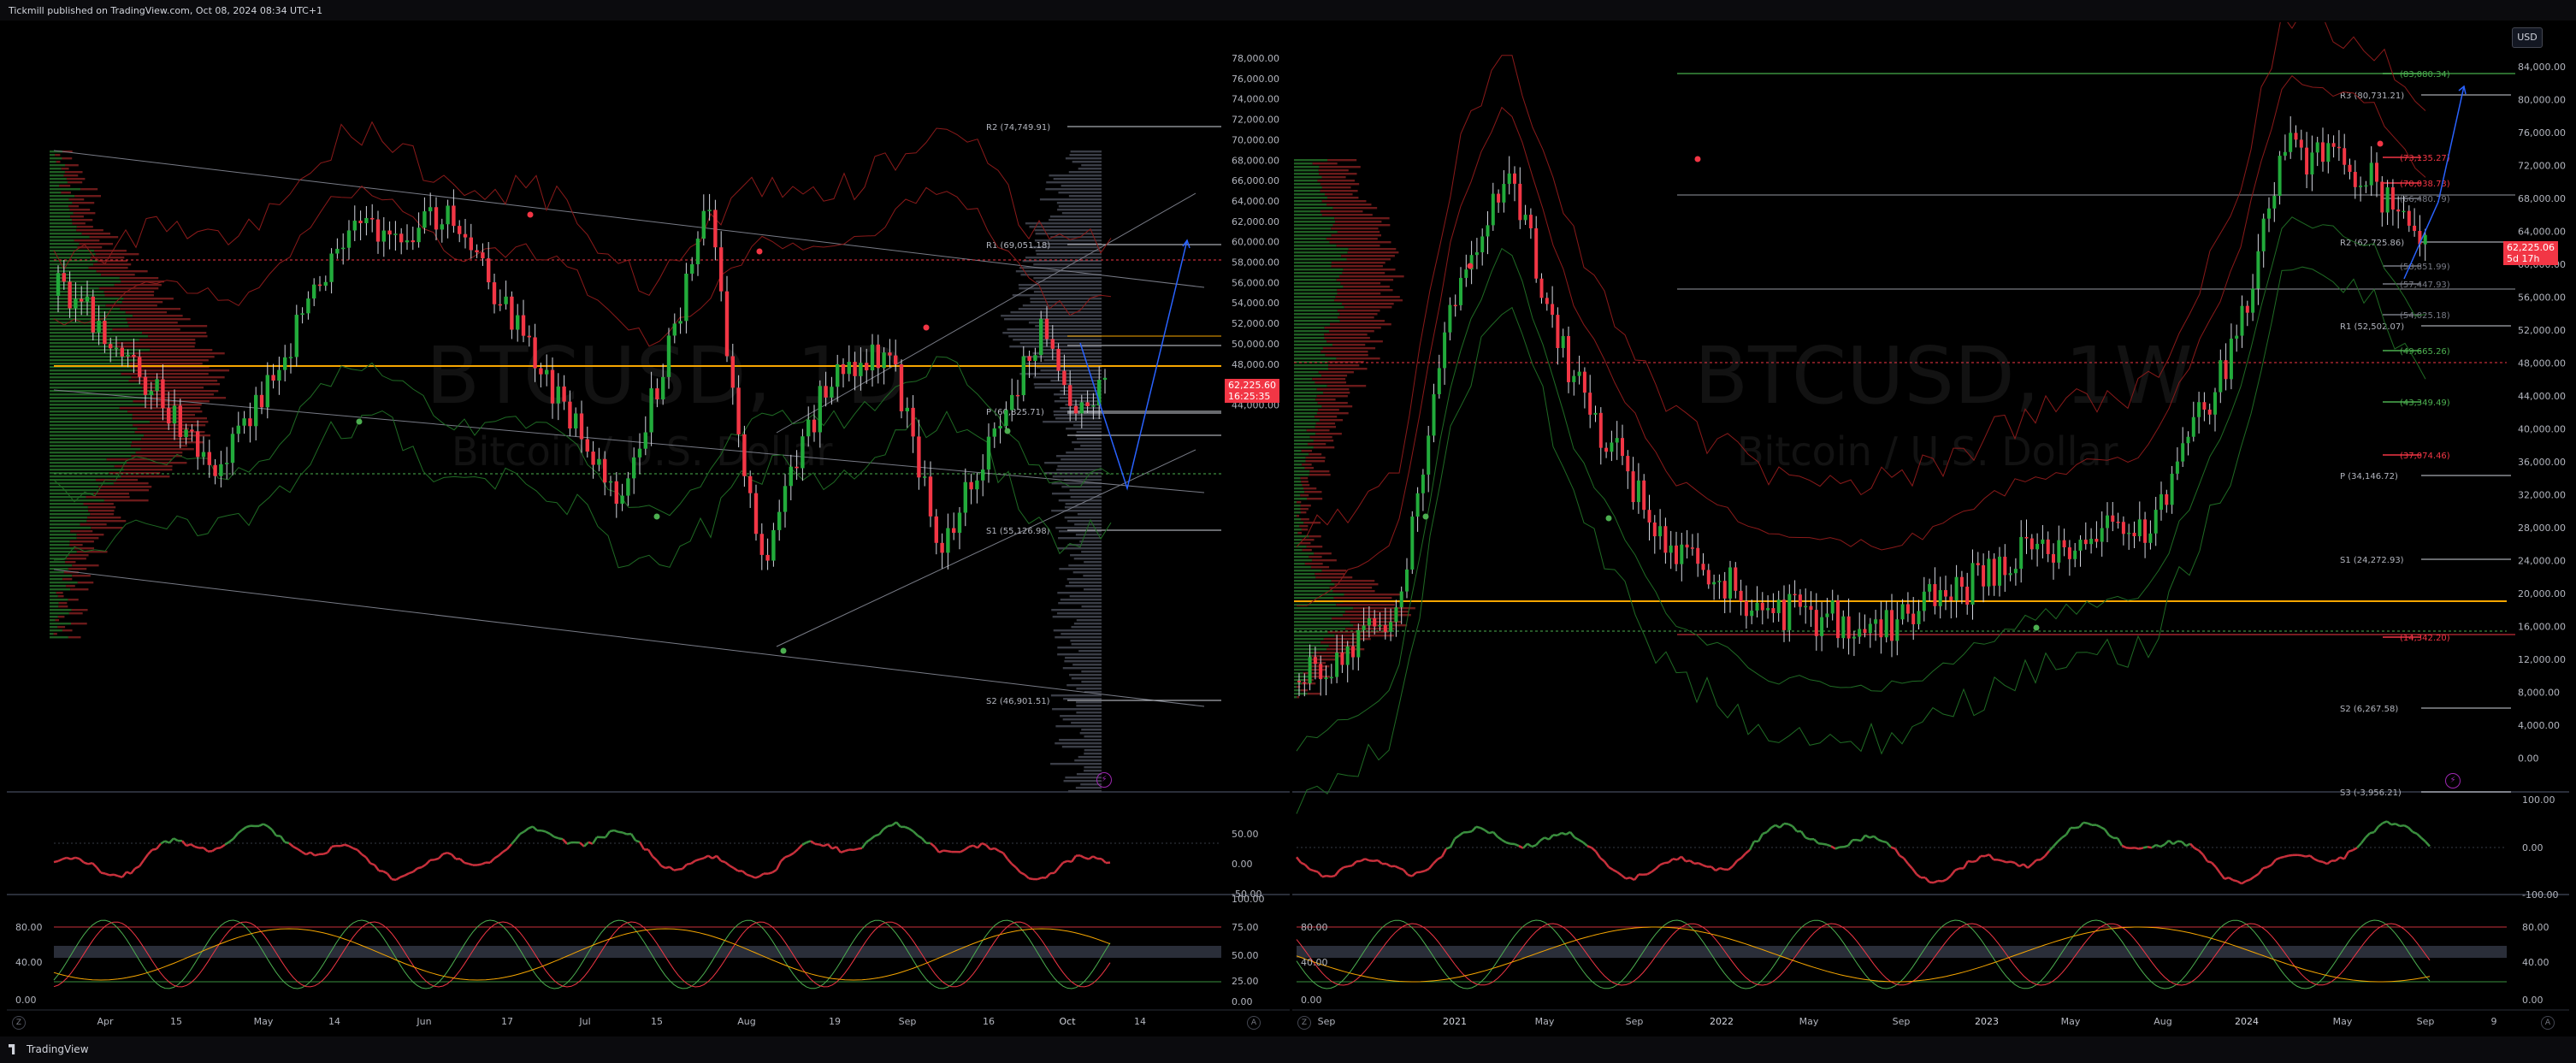 The width and height of the screenshot is (2576, 1063). I want to click on pivot-label-s1: S1 (24,272.93), so click(2372, 560).